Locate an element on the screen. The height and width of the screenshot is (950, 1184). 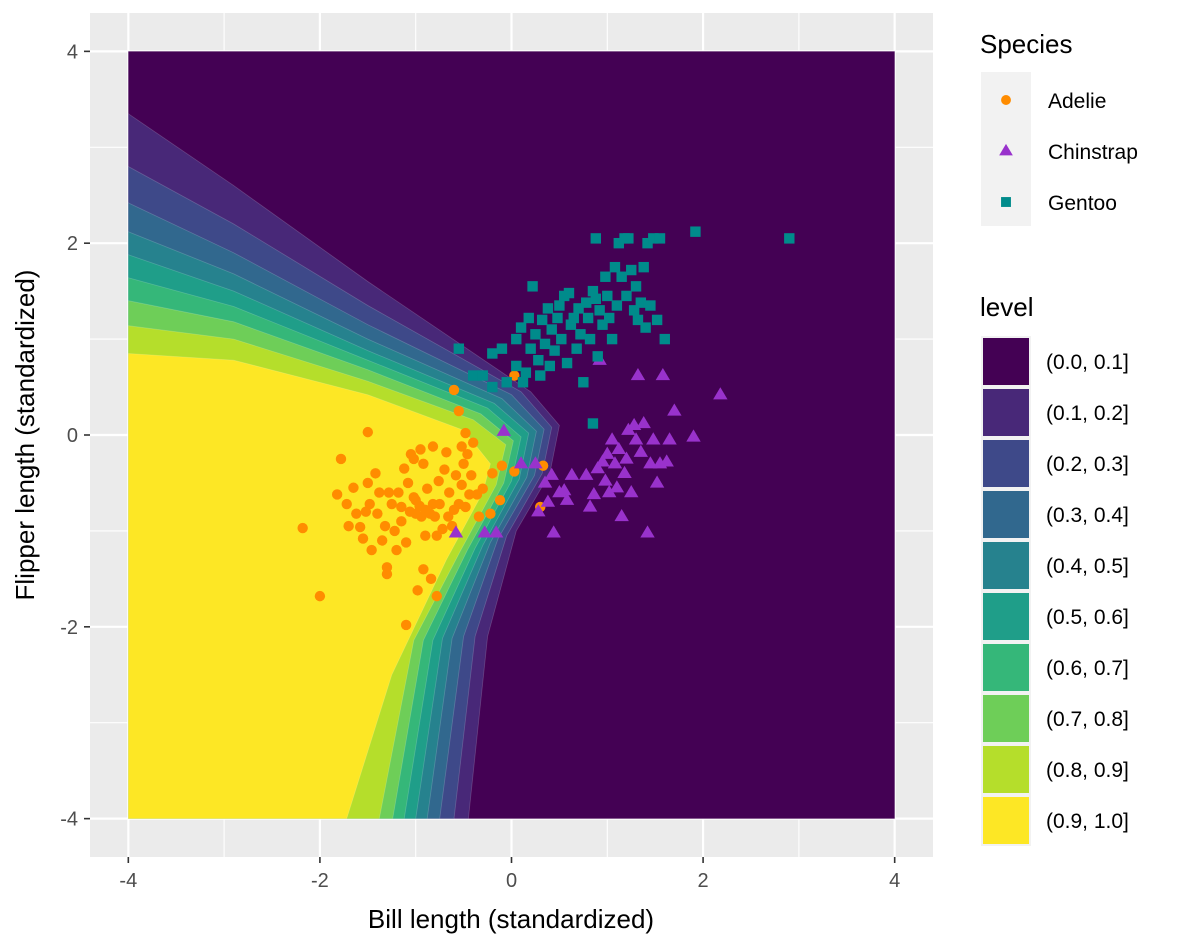
legend-label-chinstrap: Chinstrap is located at coordinates (1093, 152).